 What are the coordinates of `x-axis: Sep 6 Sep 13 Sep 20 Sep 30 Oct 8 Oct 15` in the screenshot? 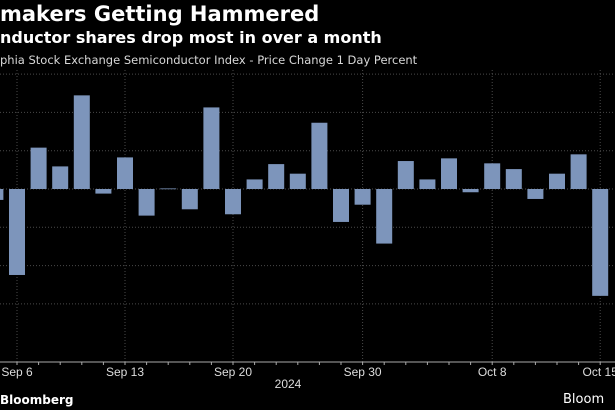 It's located at (307, 370).